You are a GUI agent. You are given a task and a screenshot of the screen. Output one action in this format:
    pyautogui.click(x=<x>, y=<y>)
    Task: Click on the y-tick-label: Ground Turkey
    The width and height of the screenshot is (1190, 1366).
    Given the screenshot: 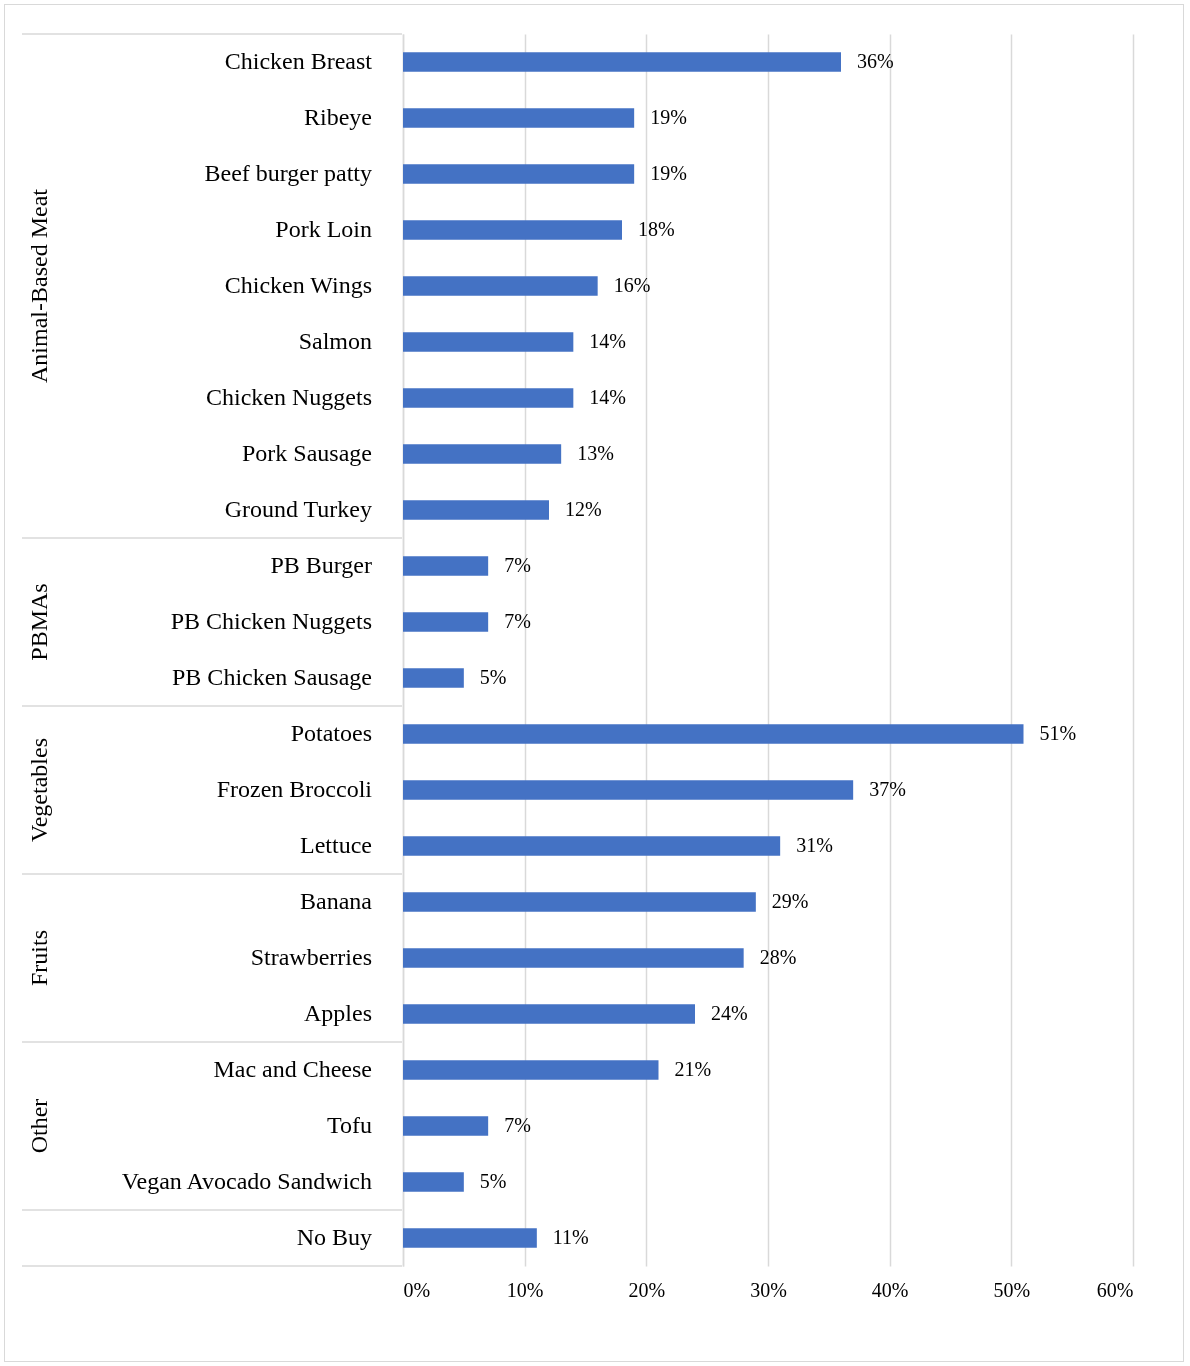 What is the action you would take?
    pyautogui.click(x=298, y=509)
    